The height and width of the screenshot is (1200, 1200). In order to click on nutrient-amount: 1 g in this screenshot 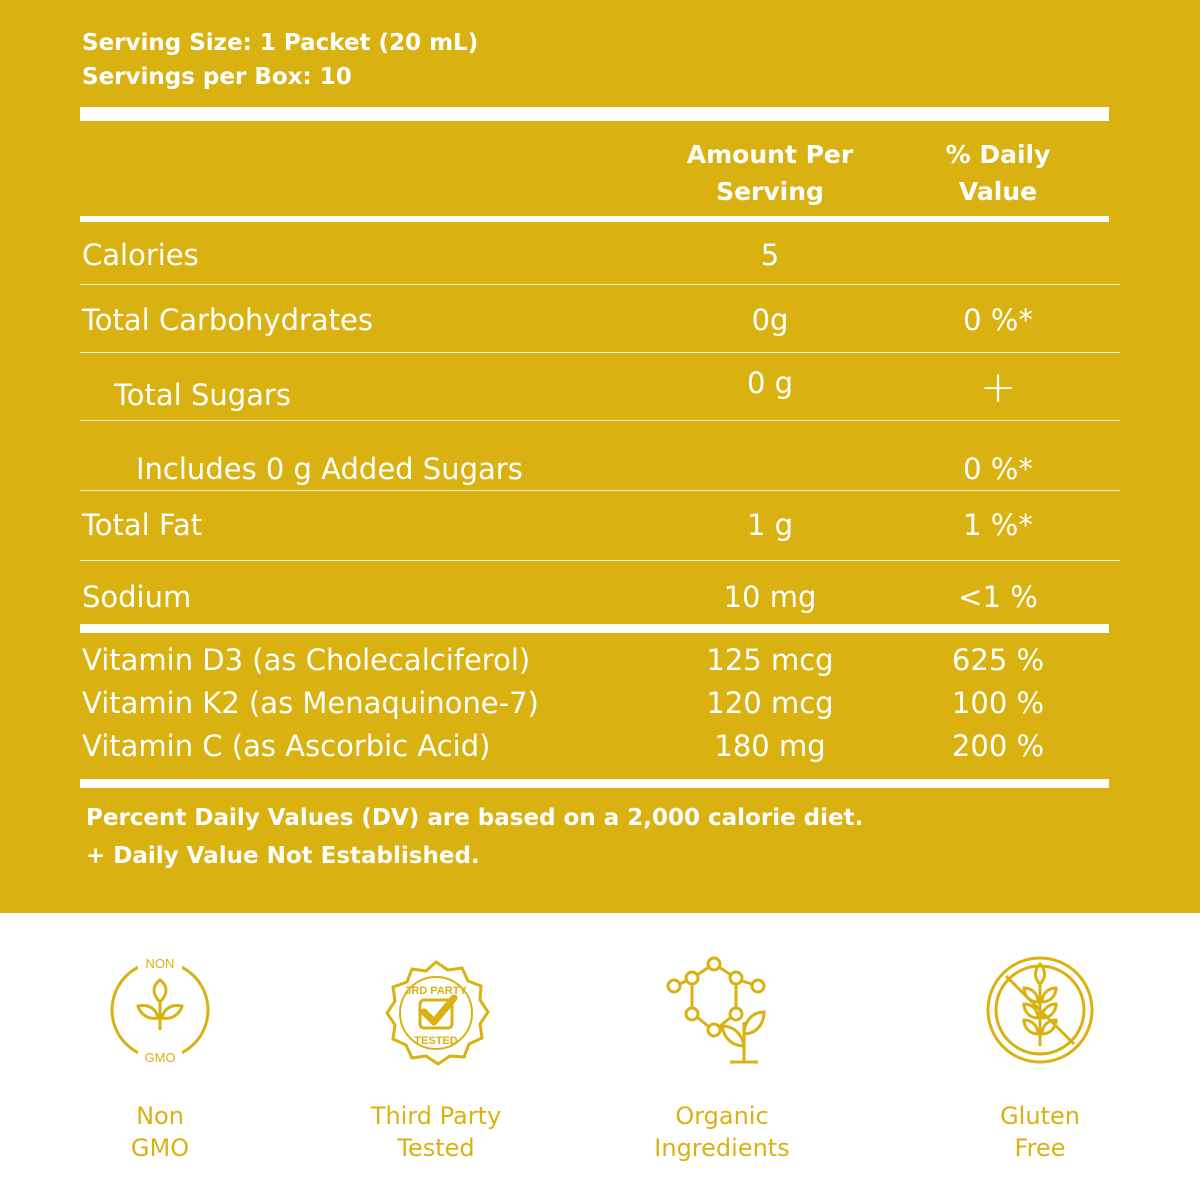, I will do `click(770, 525)`.